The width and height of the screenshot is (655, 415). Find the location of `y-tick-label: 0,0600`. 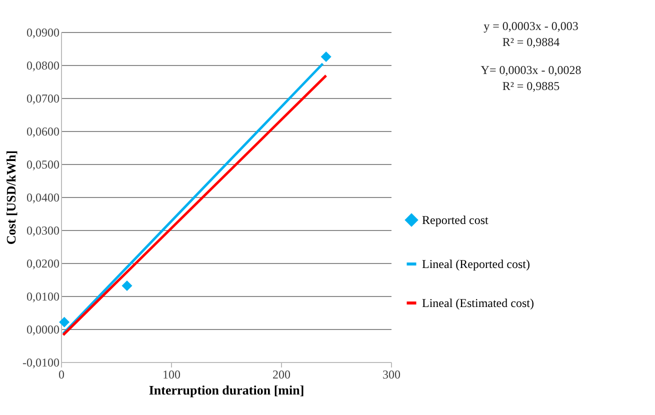

y-tick-label: 0,0600 is located at coordinates (43, 131).